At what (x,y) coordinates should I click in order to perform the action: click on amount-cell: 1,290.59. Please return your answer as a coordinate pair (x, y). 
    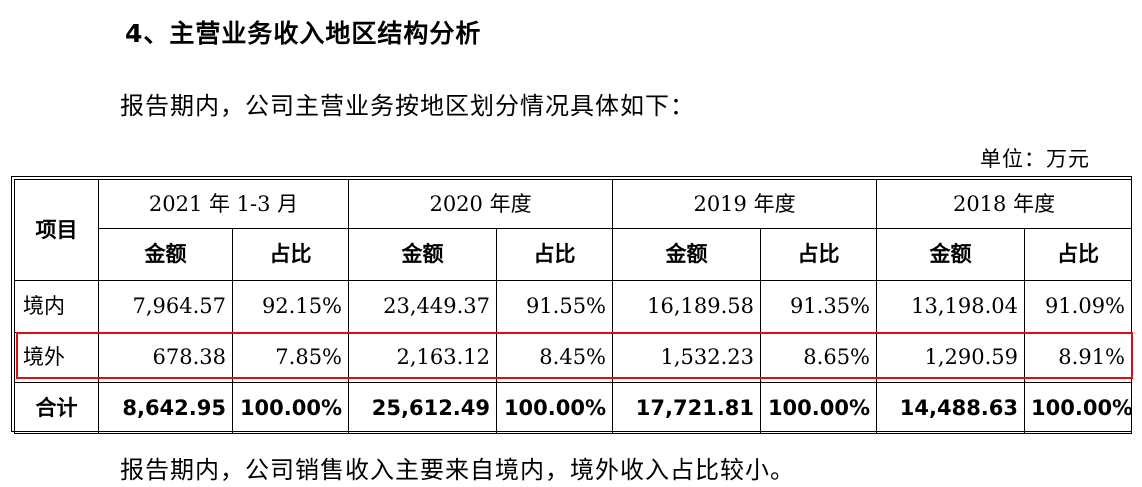
    Looking at the image, I should click on (951, 357).